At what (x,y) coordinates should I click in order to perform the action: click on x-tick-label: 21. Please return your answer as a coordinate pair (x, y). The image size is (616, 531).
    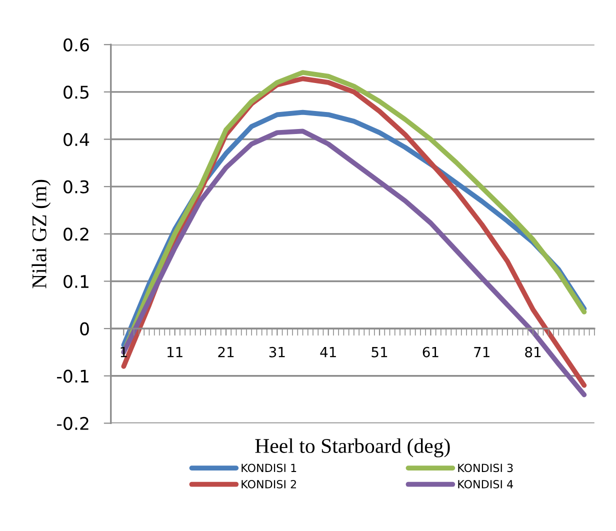
    Looking at the image, I should click on (226, 352).